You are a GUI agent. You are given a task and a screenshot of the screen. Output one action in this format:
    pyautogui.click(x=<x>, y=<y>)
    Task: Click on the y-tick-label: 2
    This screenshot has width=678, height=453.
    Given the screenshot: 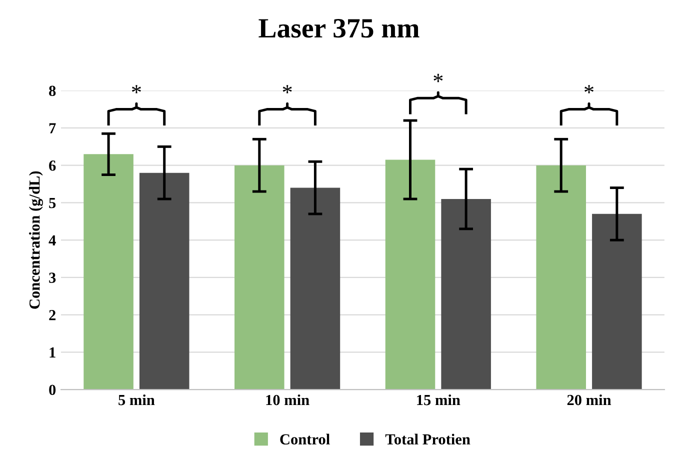 What is the action you would take?
    pyautogui.click(x=52, y=315)
    